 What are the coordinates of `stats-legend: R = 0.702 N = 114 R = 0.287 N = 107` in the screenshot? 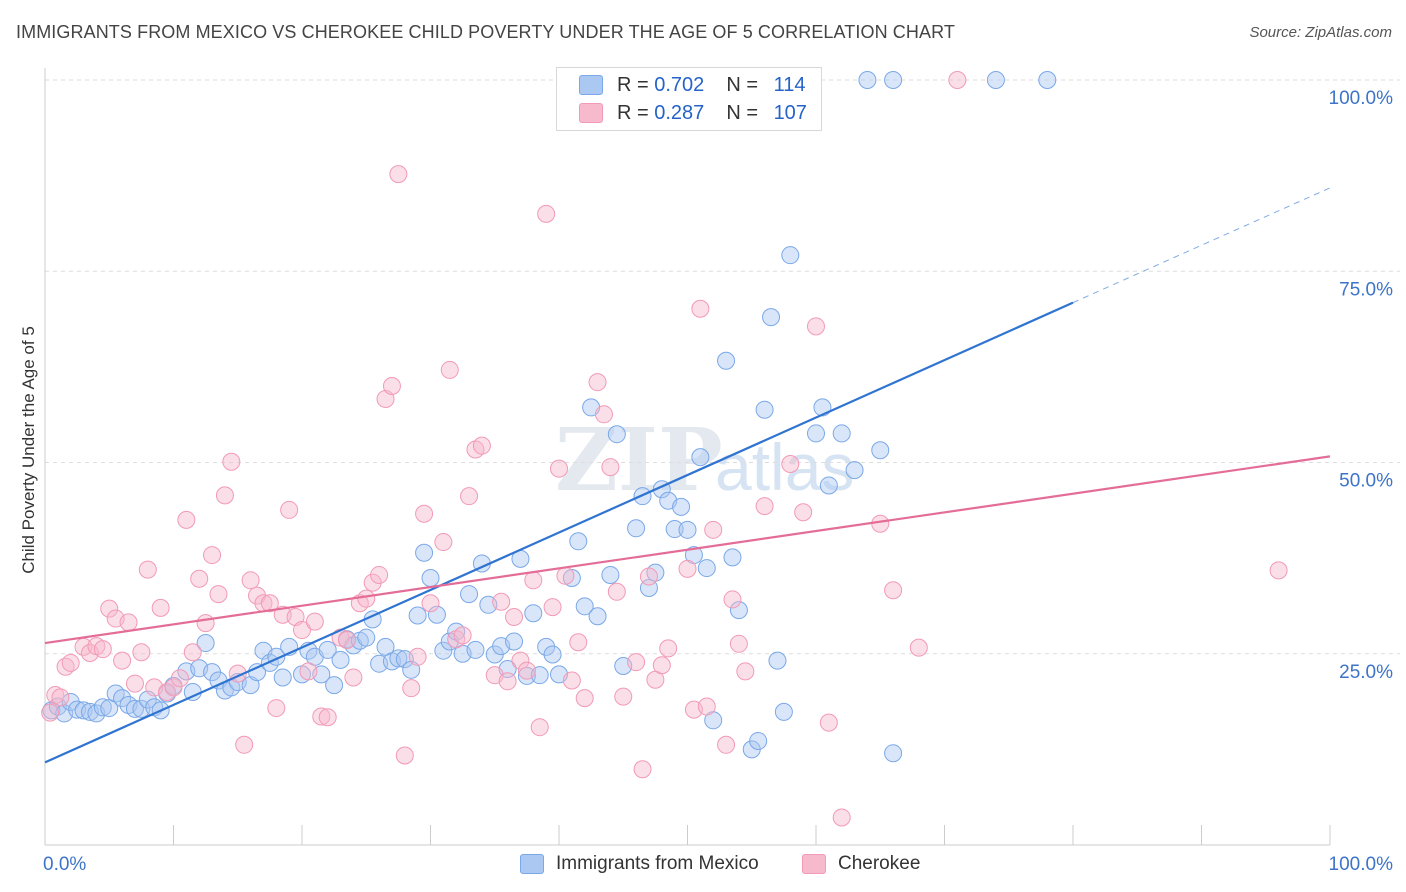 It's located at (689, 99).